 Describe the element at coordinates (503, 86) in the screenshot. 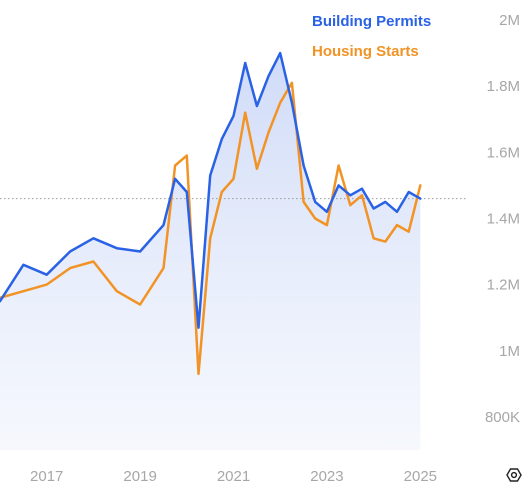

I see `y-tick-label: 1.8M` at that location.